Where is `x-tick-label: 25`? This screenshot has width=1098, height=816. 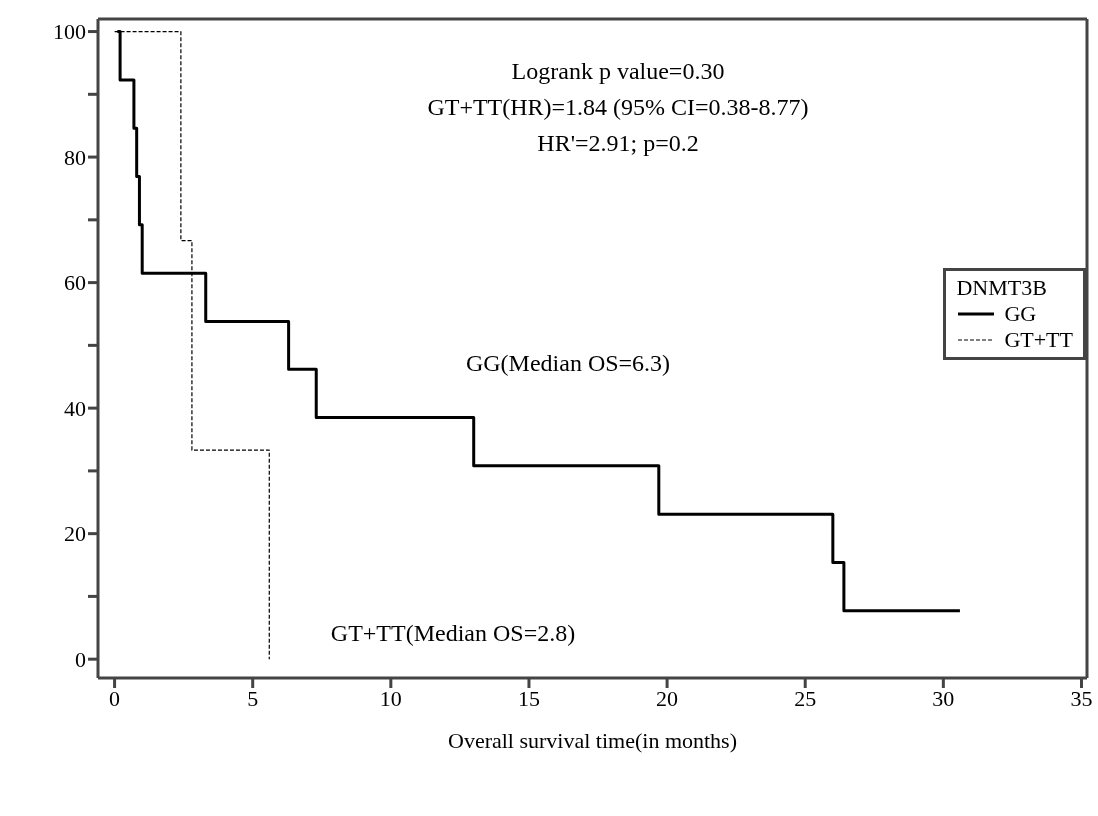 x-tick-label: 25 is located at coordinates (805, 698).